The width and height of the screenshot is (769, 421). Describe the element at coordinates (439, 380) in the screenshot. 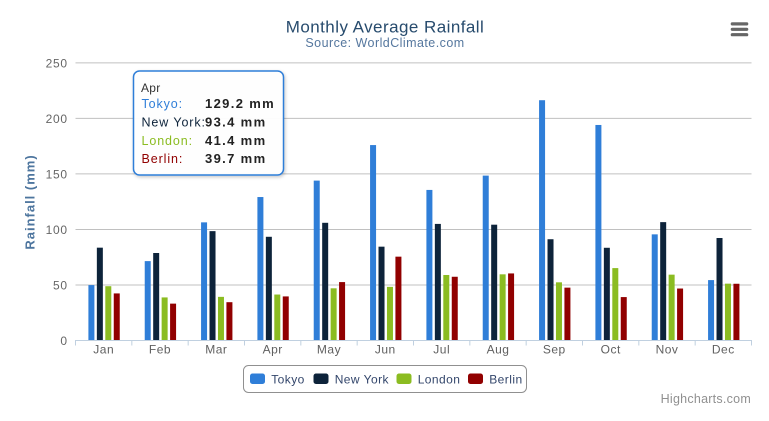

I see `svg-text: London` at that location.